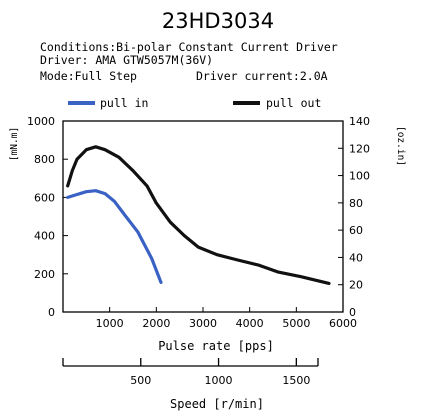 This screenshot has width=428, height=411. What do you see at coordinates (296, 323) in the screenshot?
I see `x-tick-label: 5000` at bounding box center [296, 323].